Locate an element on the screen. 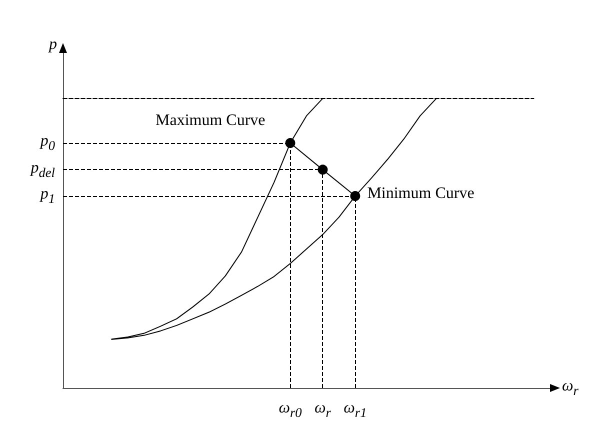  y-axis-title: p is located at coordinates (53, 45).